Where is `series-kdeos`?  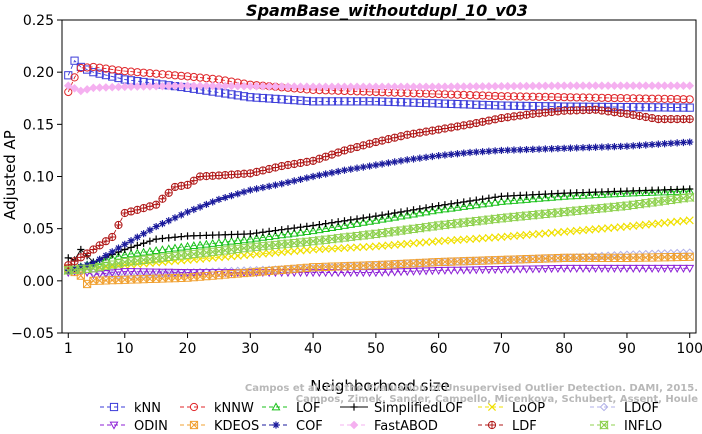
series-kdeos is located at coordinates (379, 270).